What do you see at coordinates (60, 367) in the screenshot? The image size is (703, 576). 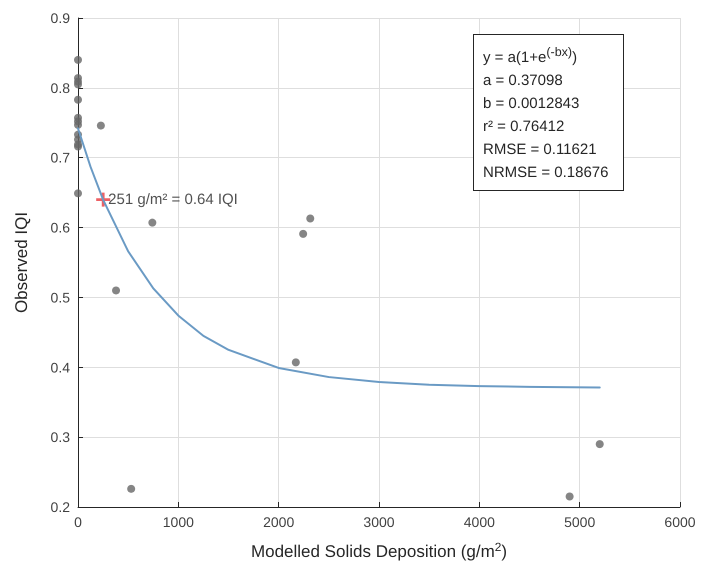 I see `y-tick-label: 0.4` at bounding box center [60, 367].